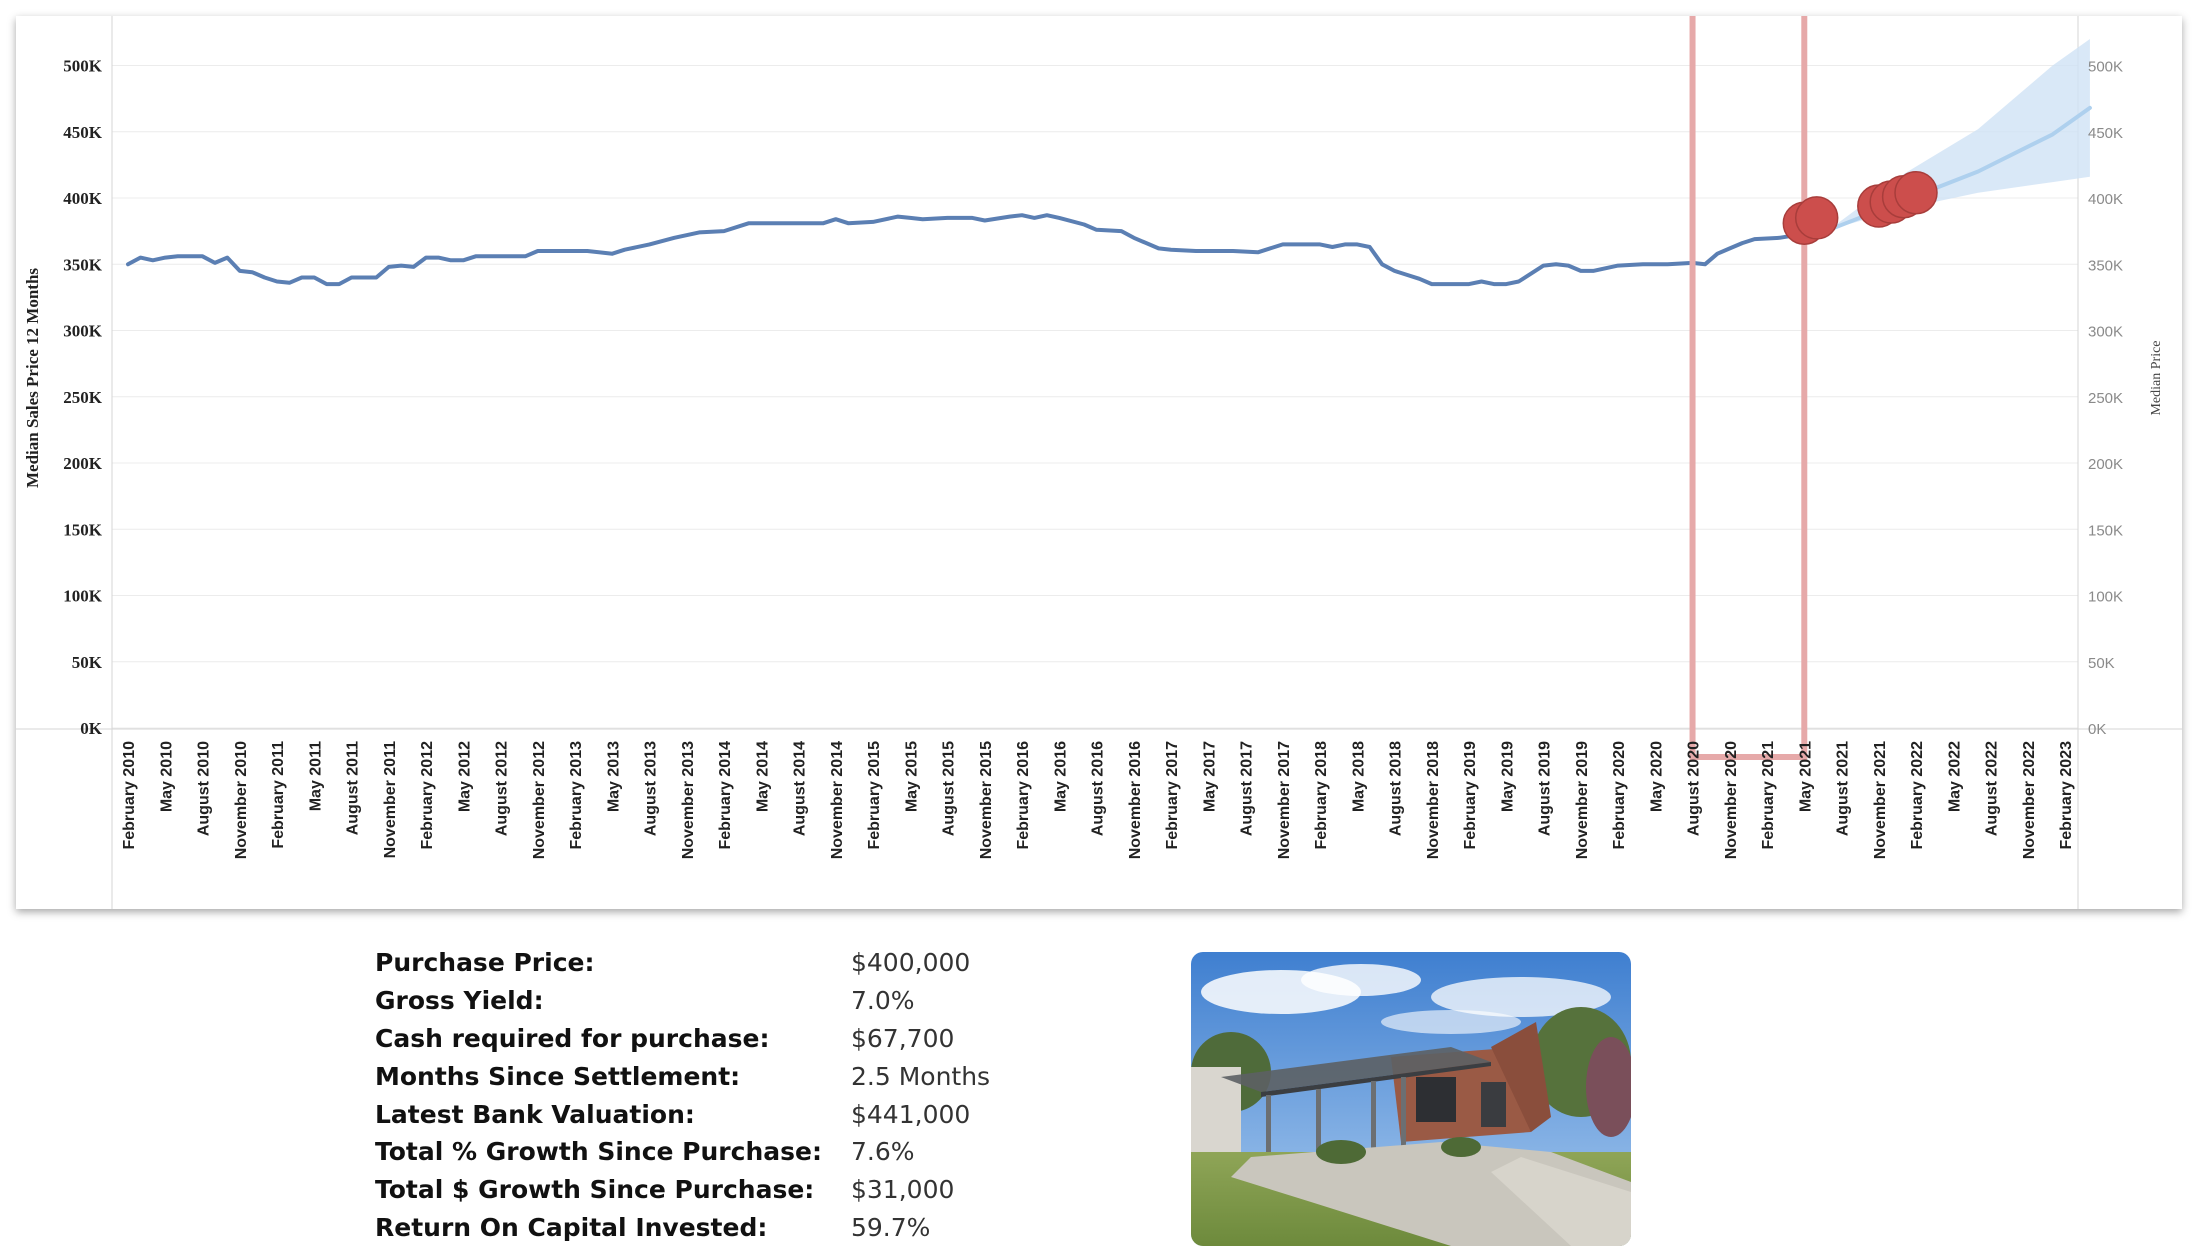  What do you see at coordinates (1992, 788) in the screenshot?
I see `x-tick-label: August 2022` at bounding box center [1992, 788].